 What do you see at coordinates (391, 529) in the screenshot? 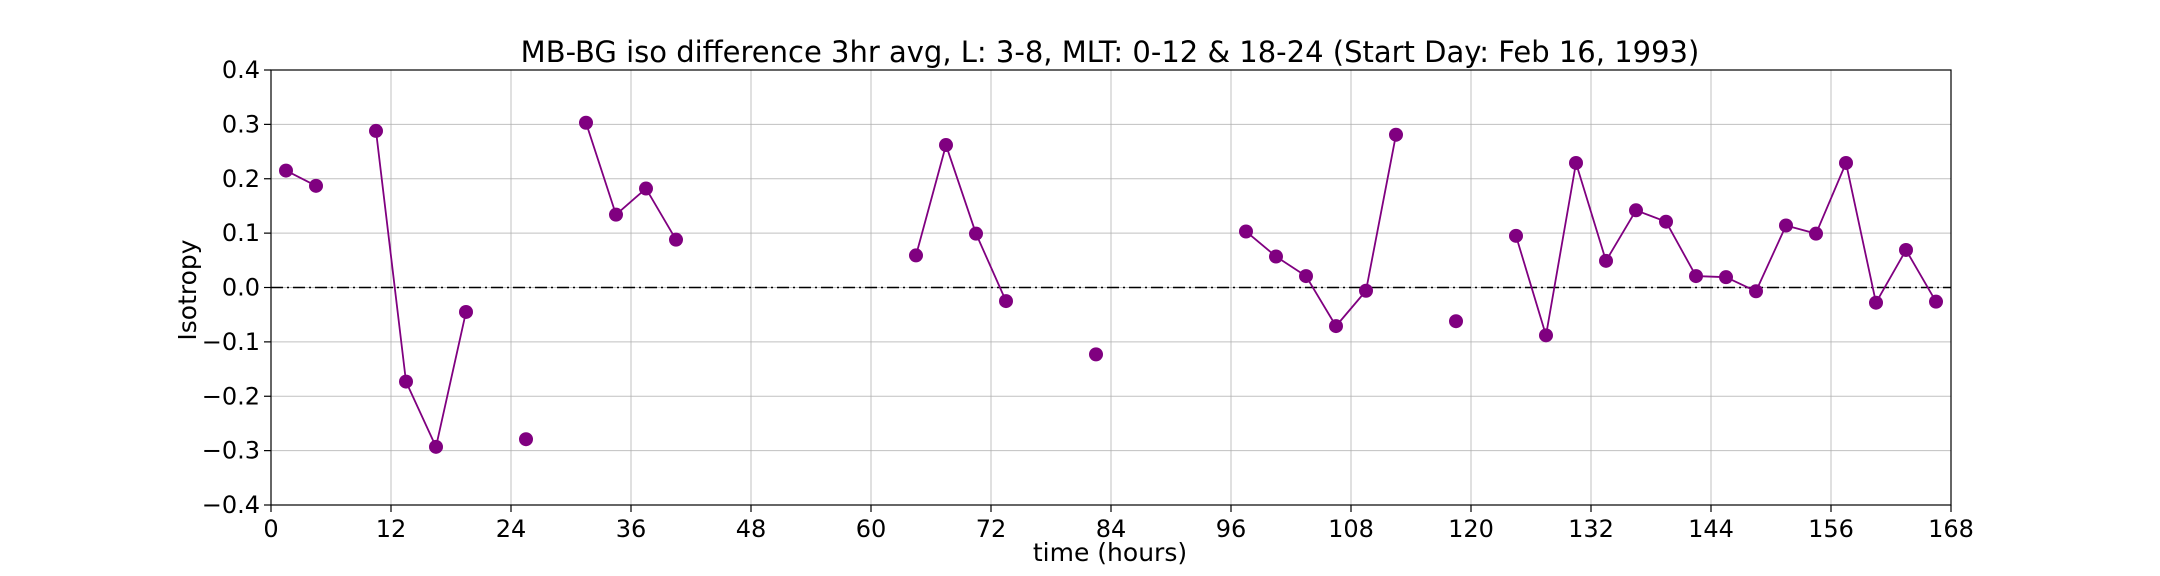
I see `x-tick-label: 12` at bounding box center [391, 529].